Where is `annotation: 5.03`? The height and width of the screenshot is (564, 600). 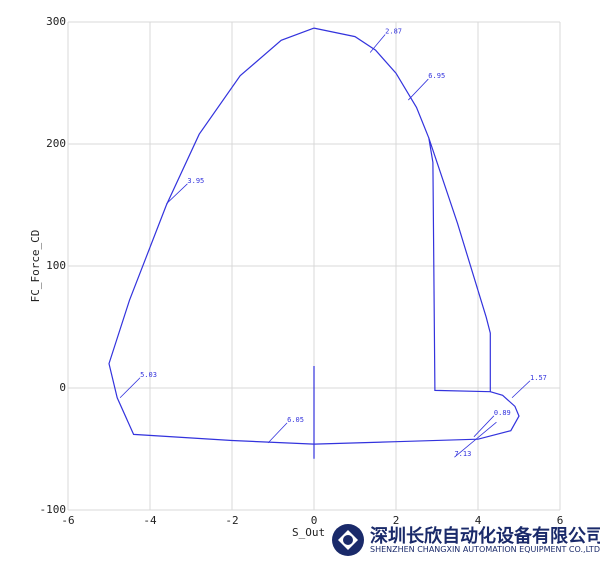 annotation: 5.03 is located at coordinates (148, 375).